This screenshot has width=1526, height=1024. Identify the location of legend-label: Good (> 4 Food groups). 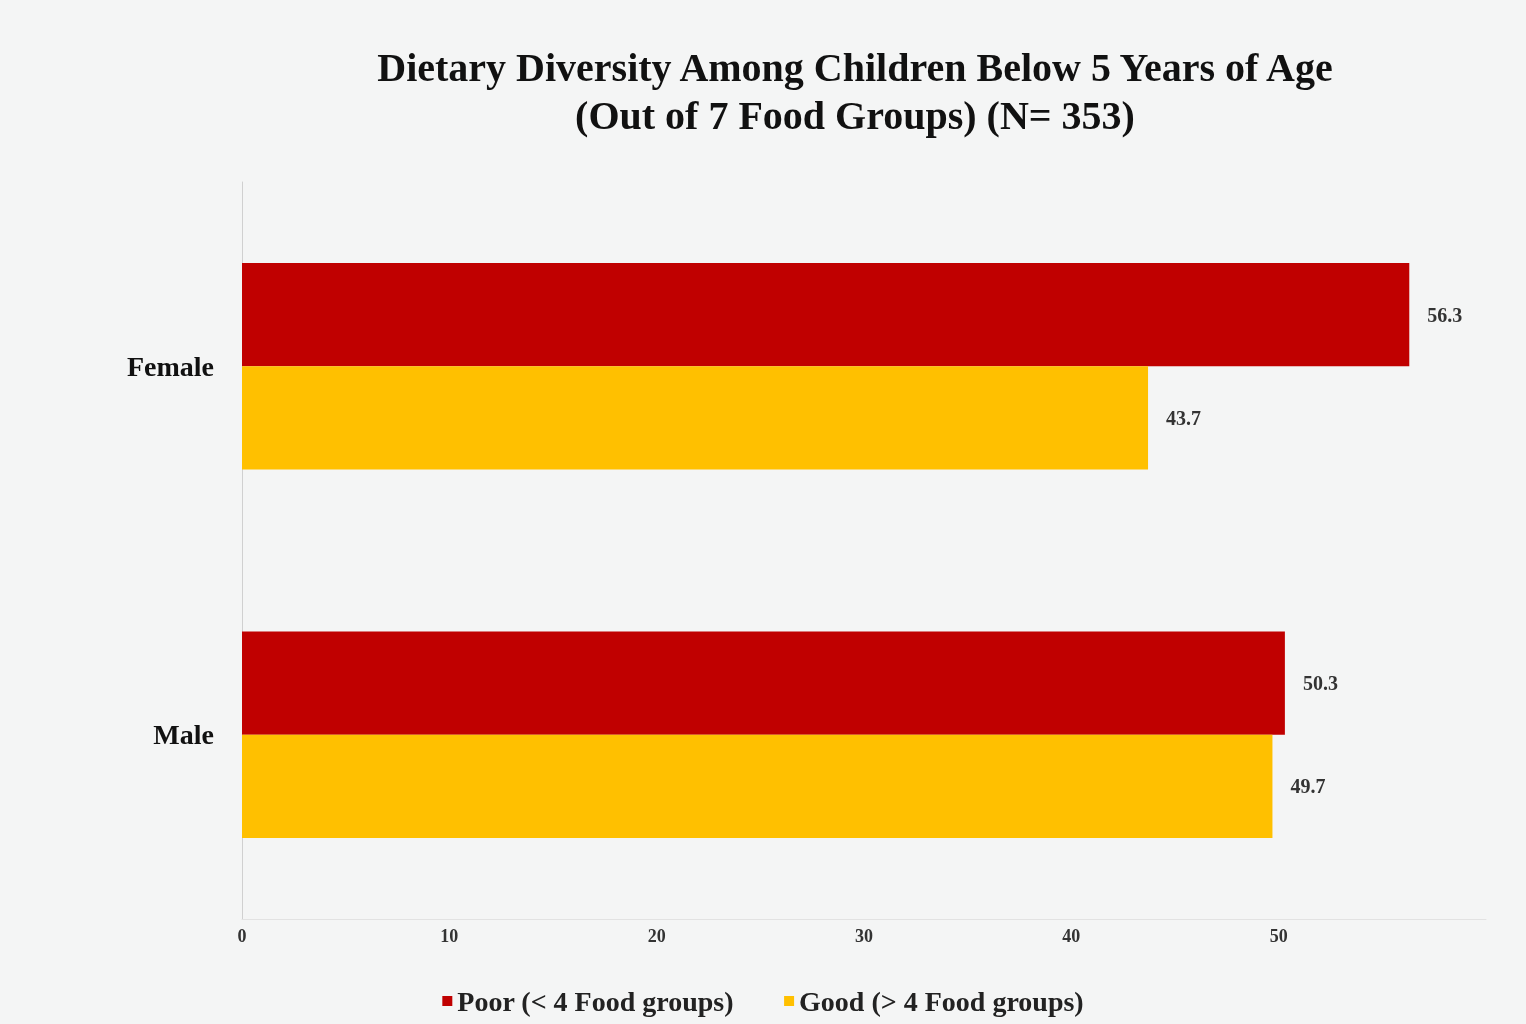
(941, 1001).